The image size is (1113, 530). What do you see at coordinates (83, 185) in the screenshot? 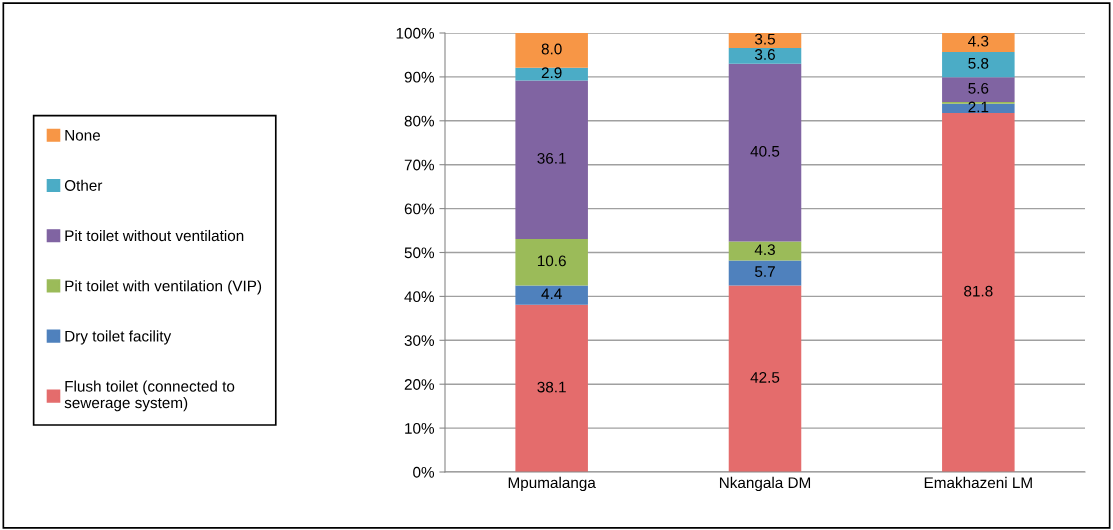
I see `legend-label: Other` at bounding box center [83, 185].